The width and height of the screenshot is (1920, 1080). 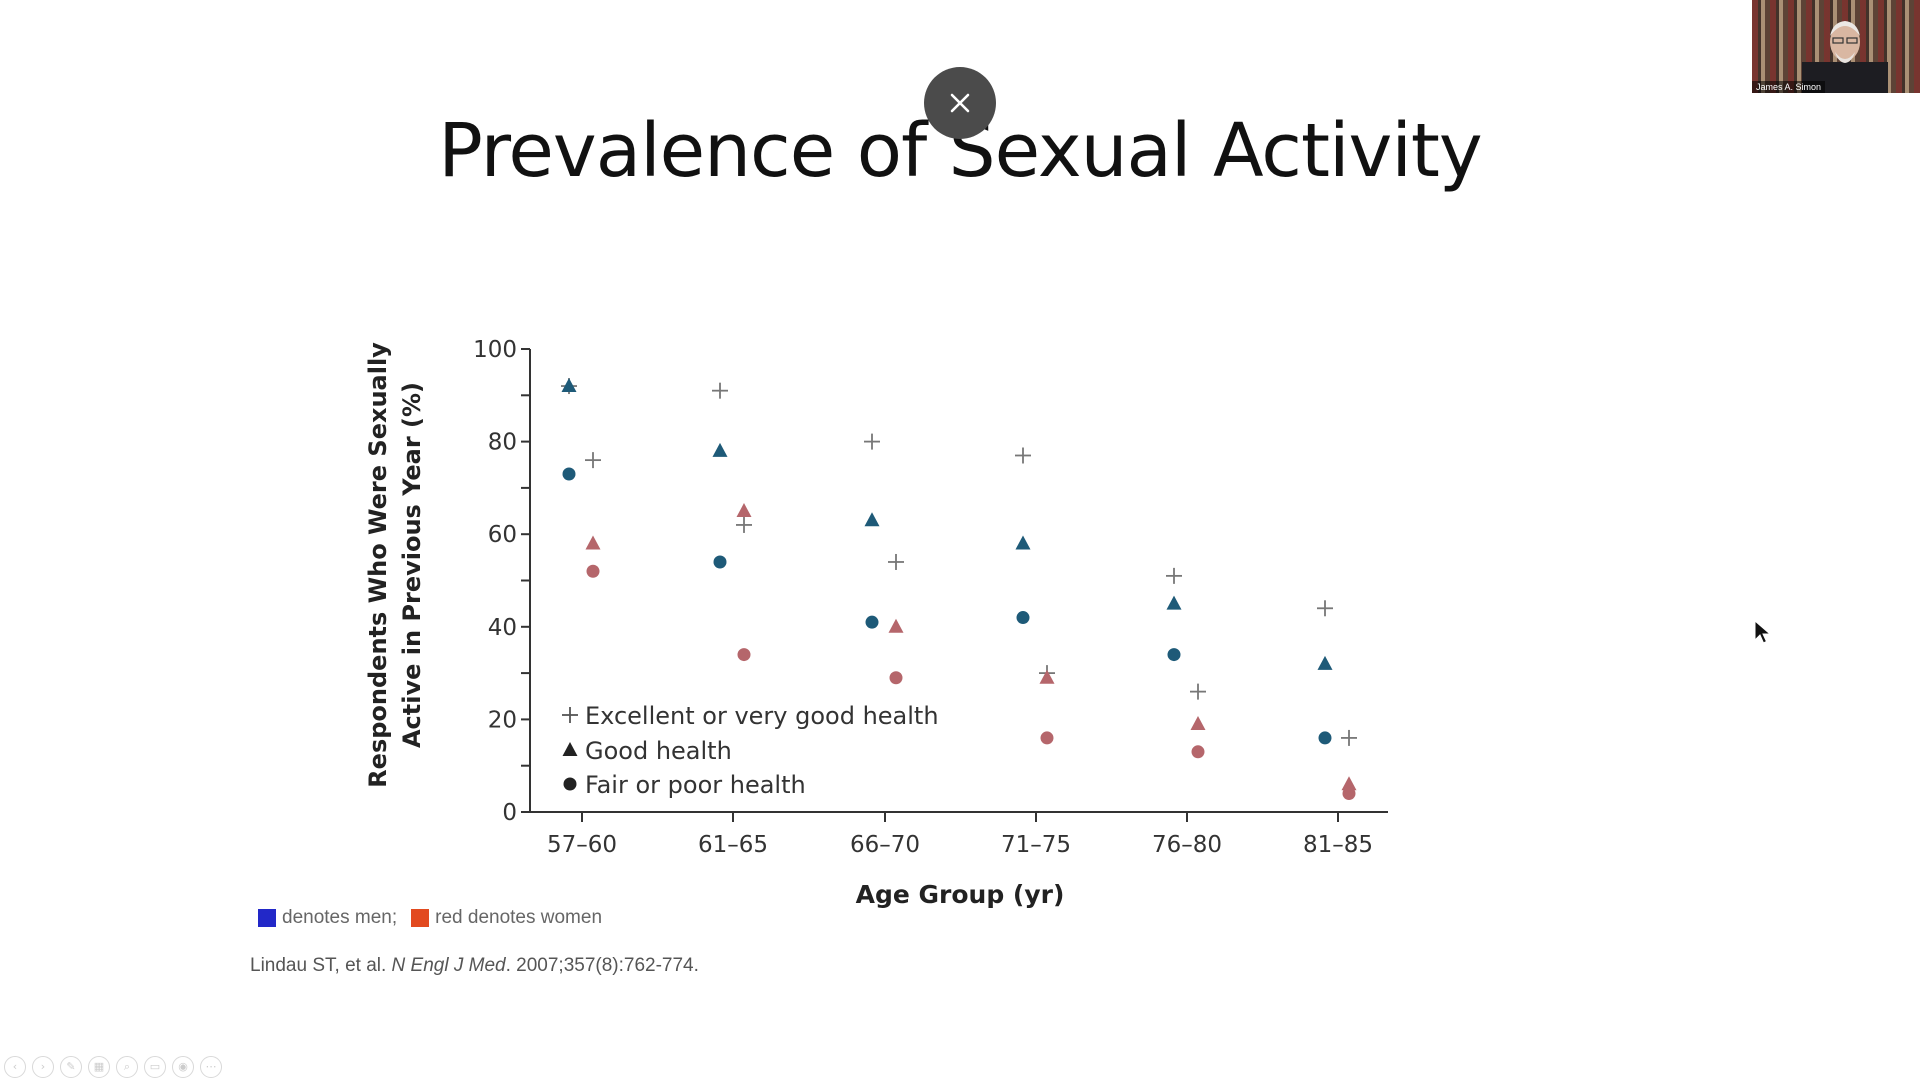 What do you see at coordinates (15, 1067) in the screenshot?
I see `previous-slide-icon: ‹` at bounding box center [15, 1067].